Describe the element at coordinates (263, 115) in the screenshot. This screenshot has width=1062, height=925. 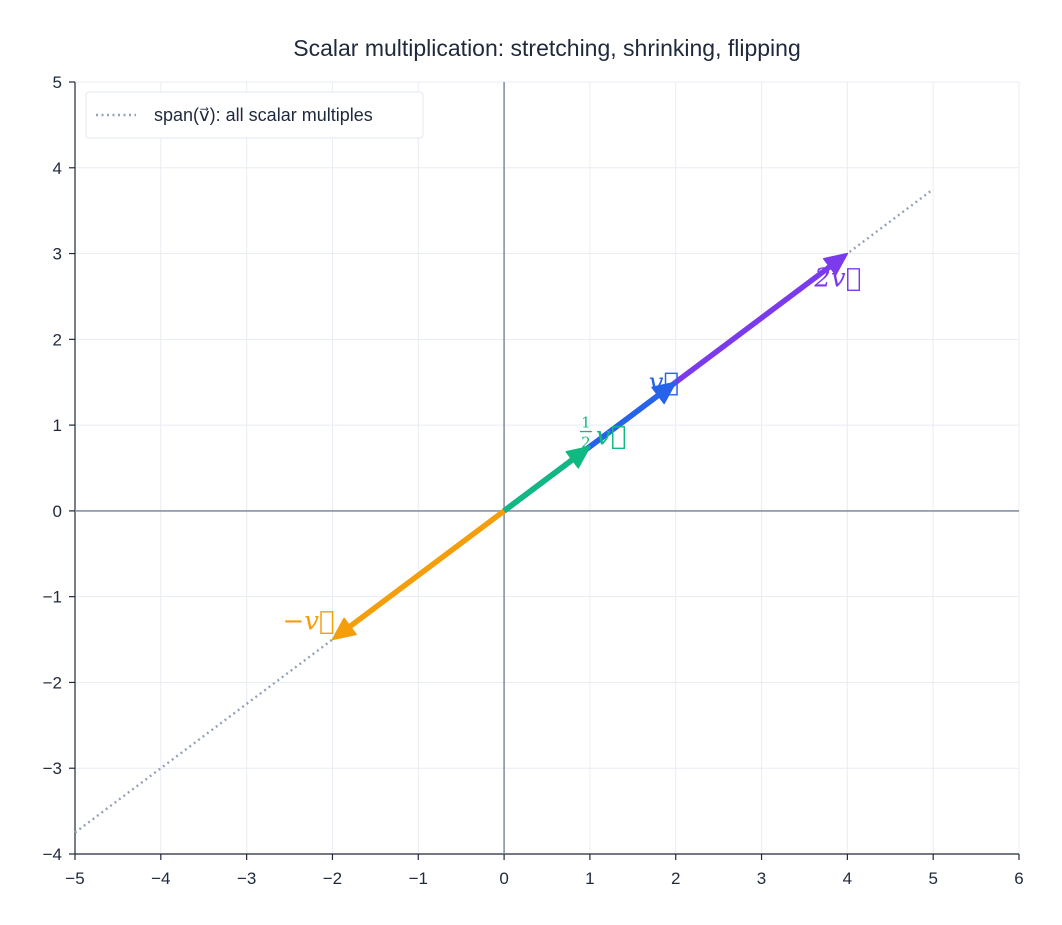
I see `legend-span-label: span(v⃗): all scalar multiples` at that location.